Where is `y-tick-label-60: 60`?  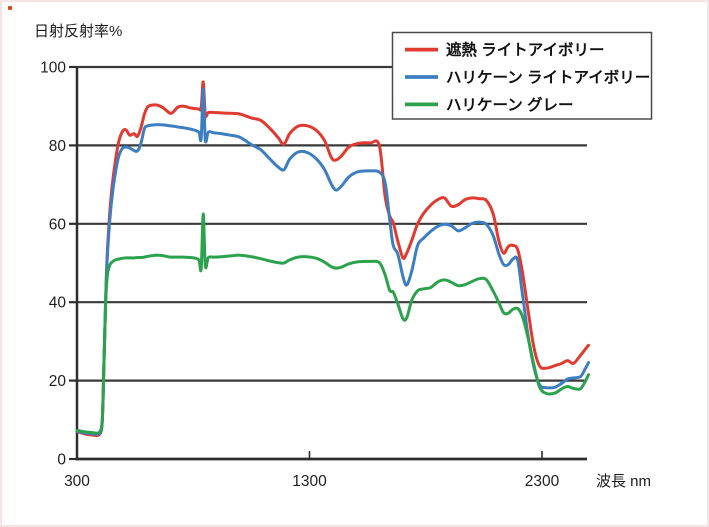 y-tick-label-60: 60 is located at coordinates (58, 224).